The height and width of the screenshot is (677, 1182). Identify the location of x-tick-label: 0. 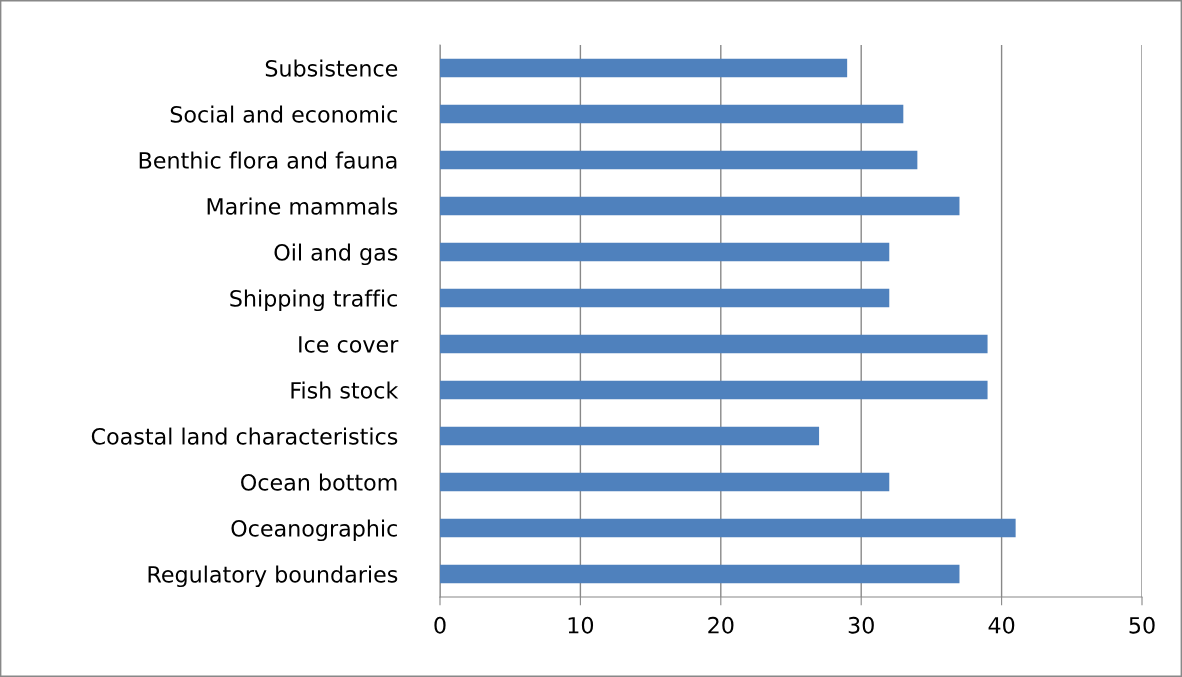
(440, 625).